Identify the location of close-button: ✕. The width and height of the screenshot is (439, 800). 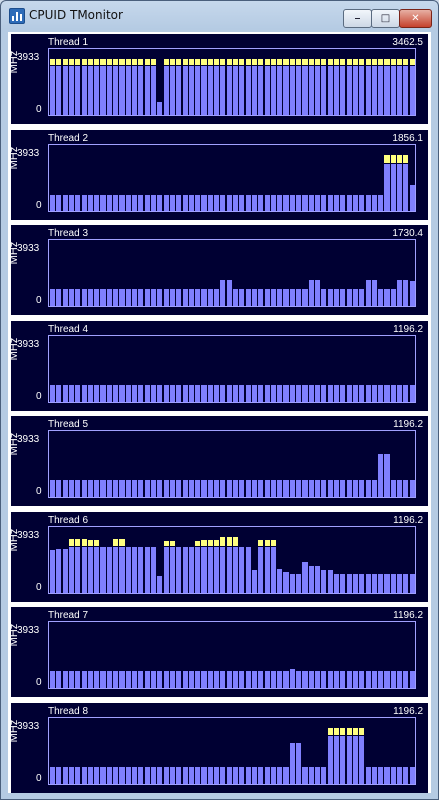
(415, 18).